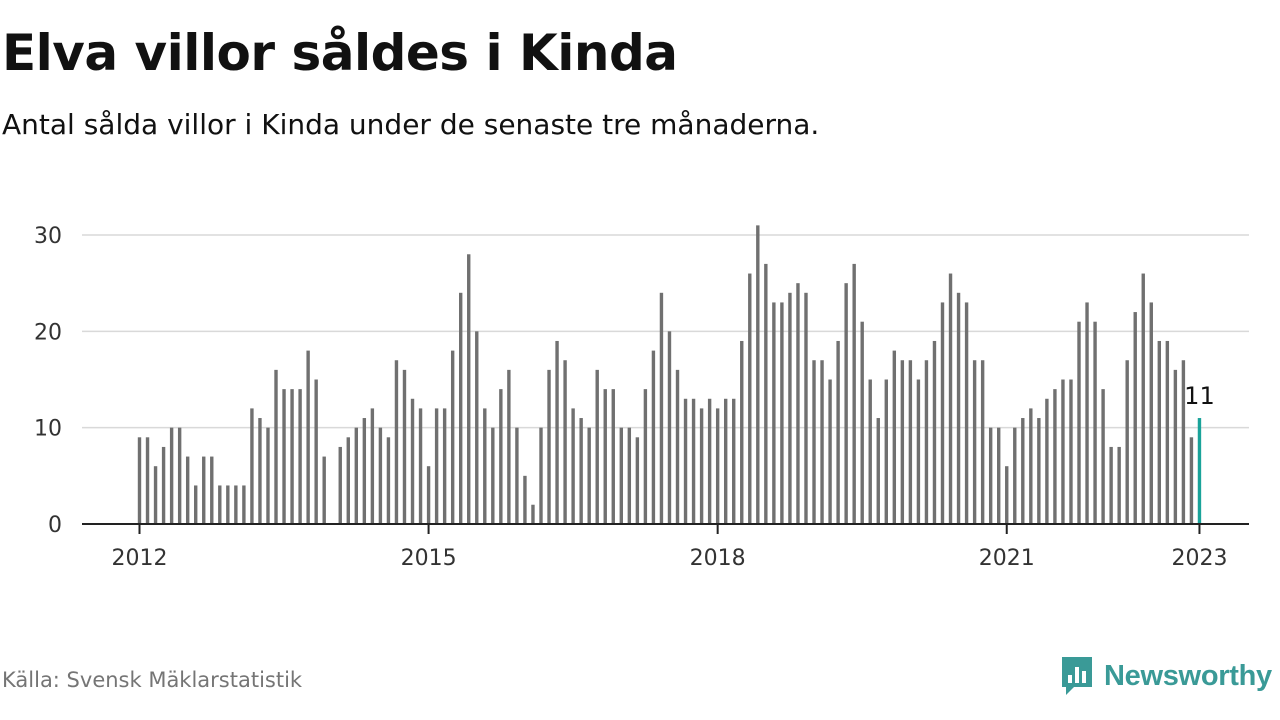  Describe the element at coordinates (1188, 675) in the screenshot. I see `brand-name: Newsworthy` at that location.